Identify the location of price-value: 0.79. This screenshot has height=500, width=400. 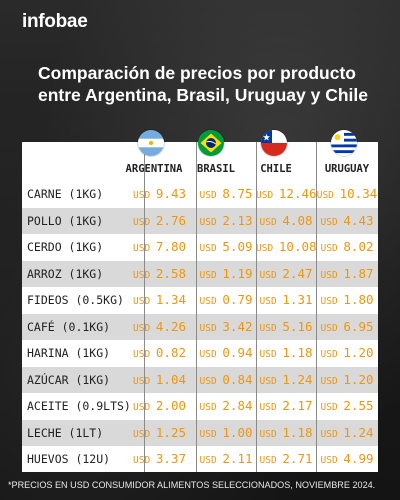
(237, 299).